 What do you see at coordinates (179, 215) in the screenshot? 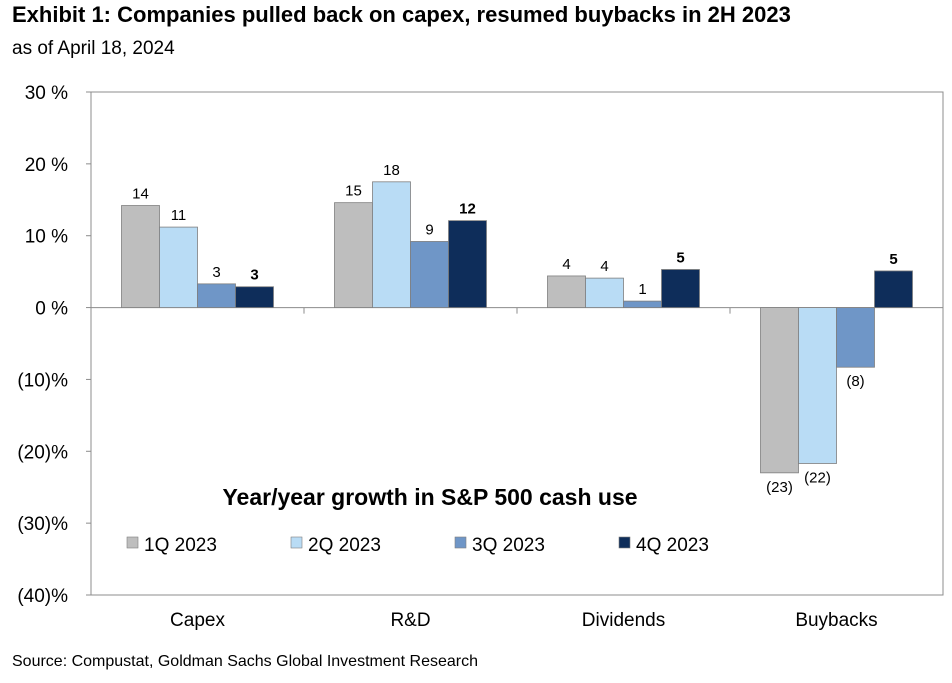
I see `bar-data-label: 11` at bounding box center [179, 215].